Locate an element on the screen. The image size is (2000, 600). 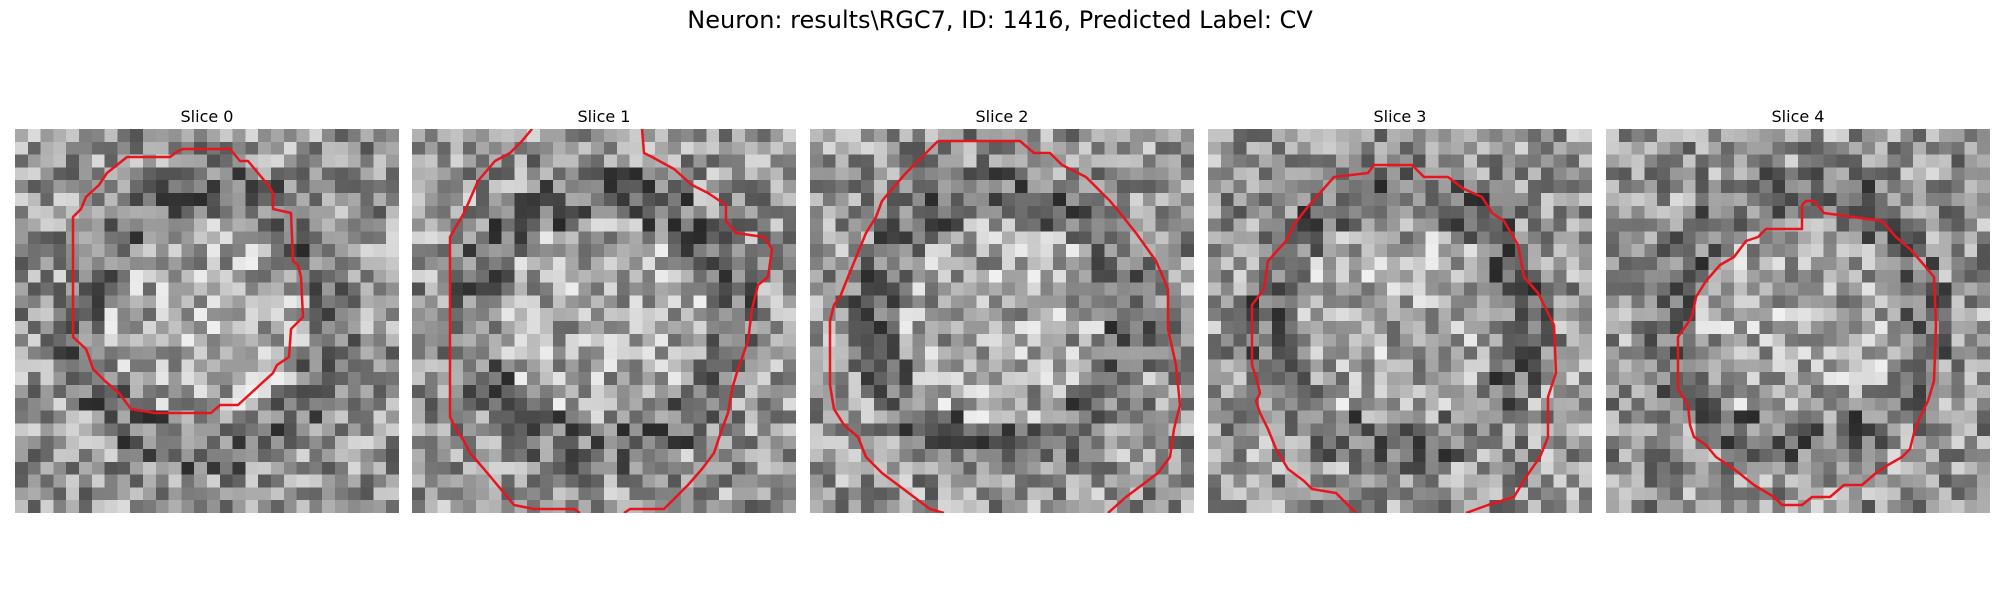
slice-panel-1: Slice 1 is located at coordinates (604, 309).